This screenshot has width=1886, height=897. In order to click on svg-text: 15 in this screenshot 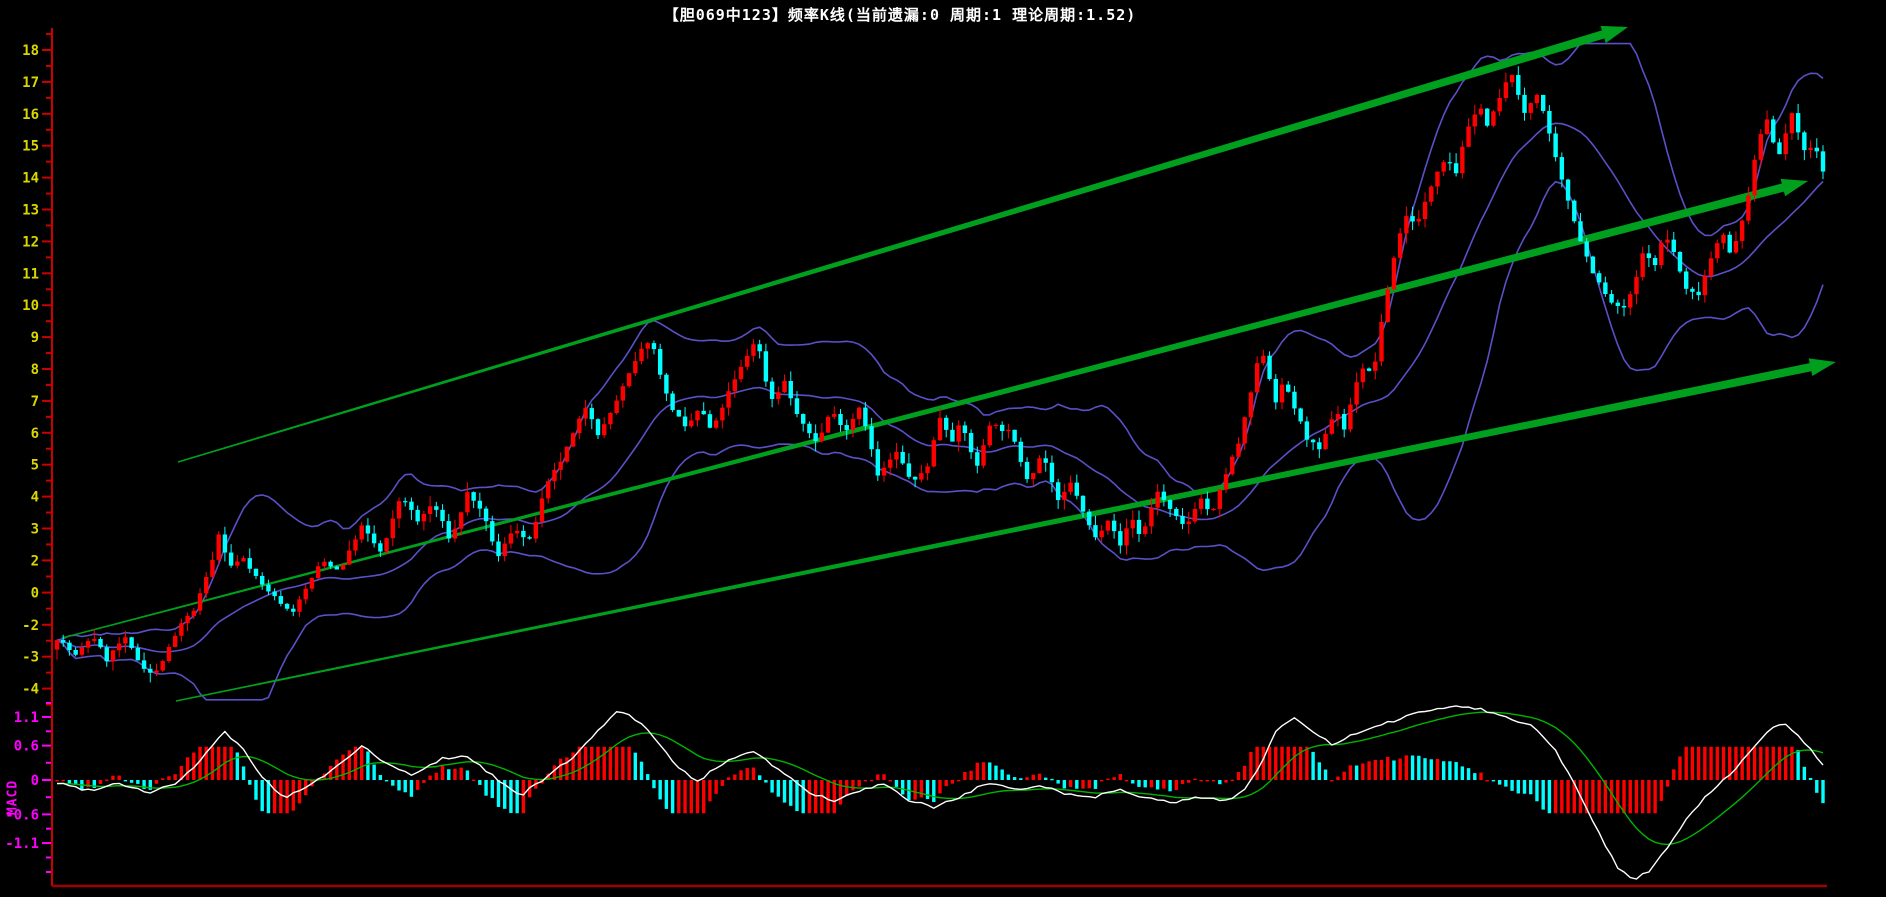, I will do `click(30, 147)`.